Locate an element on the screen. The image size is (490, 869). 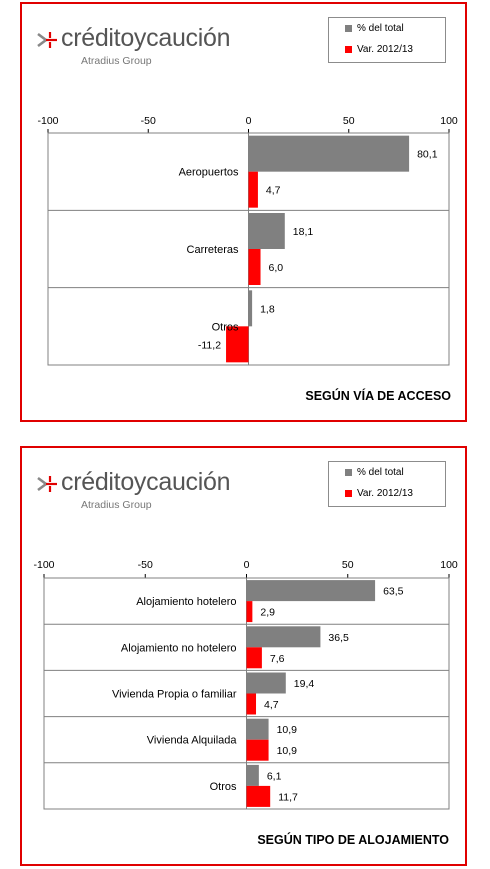
category-label: Vivienda Propia o familiar is located at coordinates (174, 695).